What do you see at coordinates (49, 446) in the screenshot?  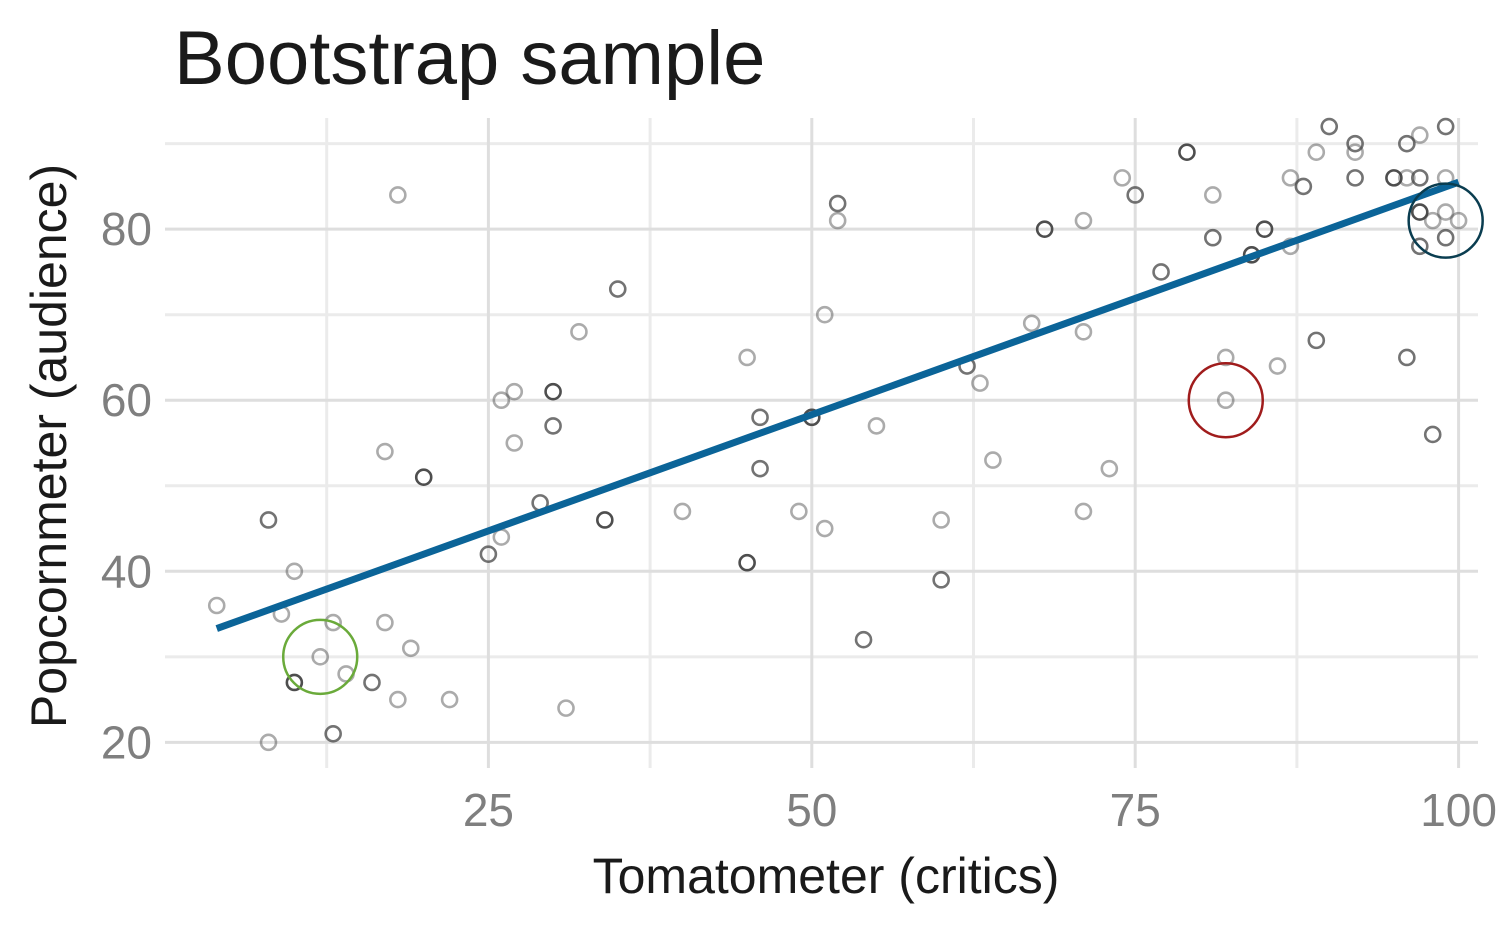 I see `y-axis-label: Popcornmeter (audience)` at bounding box center [49, 446].